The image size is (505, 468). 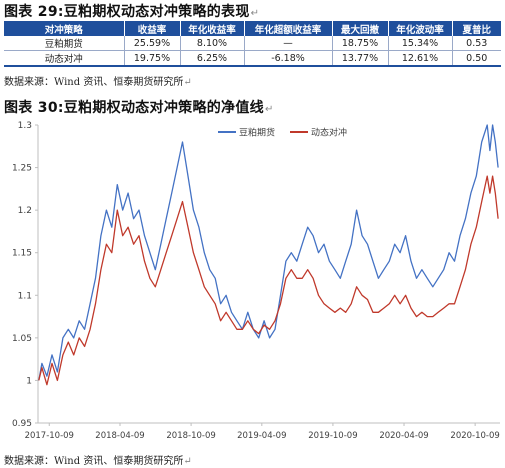 I want to click on x-tick-label: 2019-04-09, so click(x=261, y=436).